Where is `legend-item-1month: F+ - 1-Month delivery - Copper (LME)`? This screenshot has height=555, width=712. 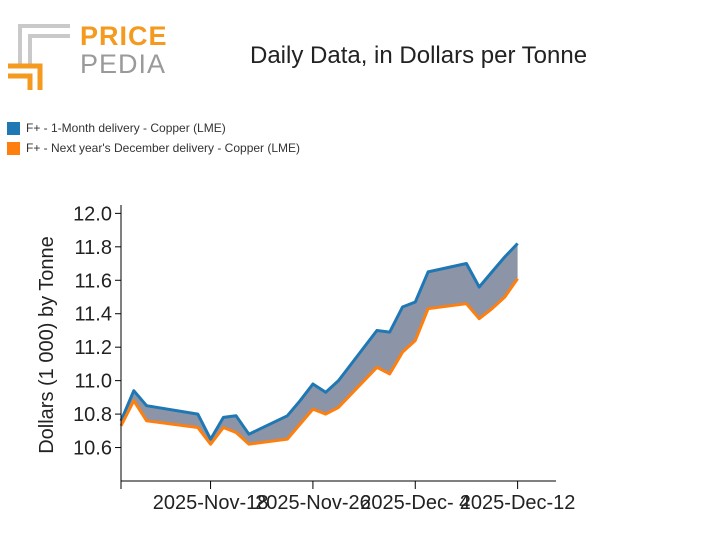 legend-item-1month: F+ - 1-Month delivery - Copper (LME) is located at coordinates (153, 128).